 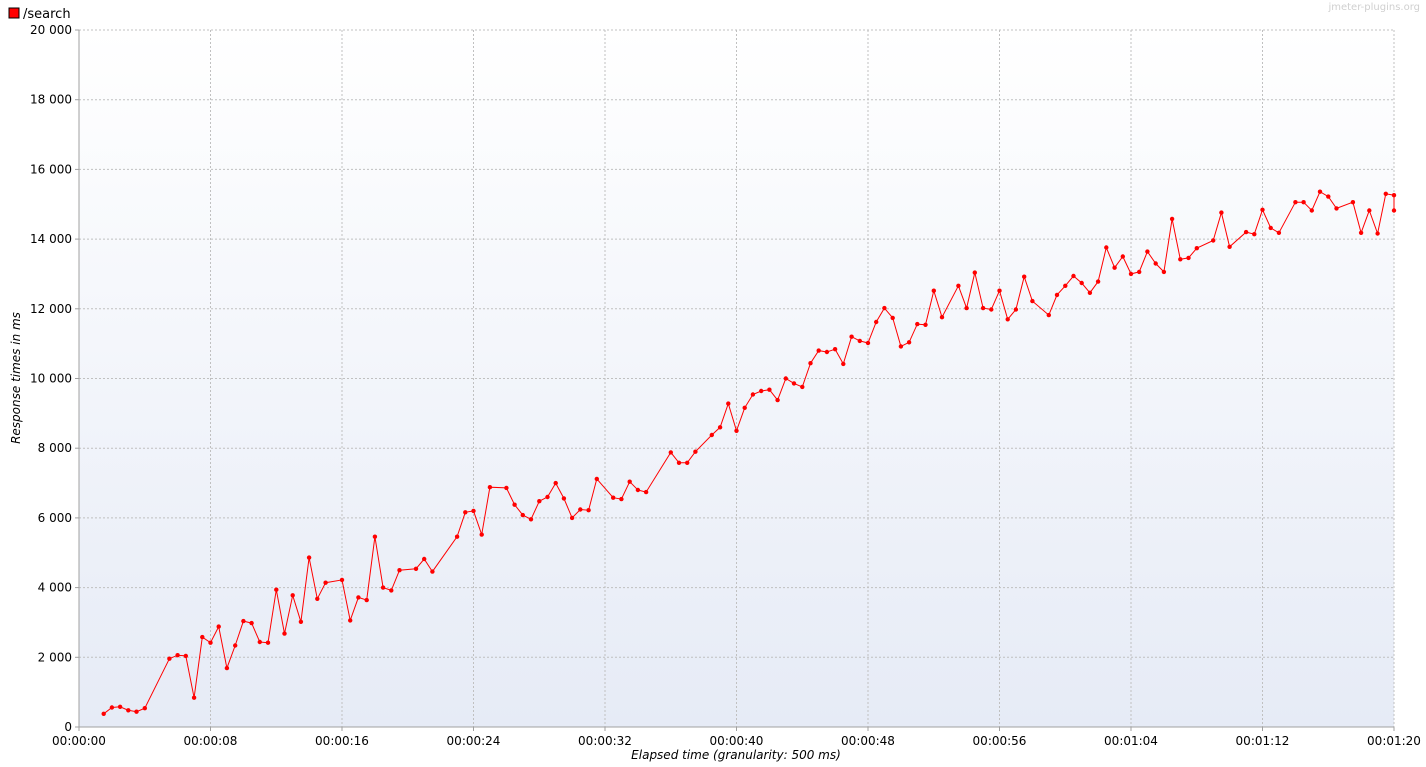 What do you see at coordinates (1000, 741) in the screenshot?
I see `x-tick-label: 00:00:56` at bounding box center [1000, 741].